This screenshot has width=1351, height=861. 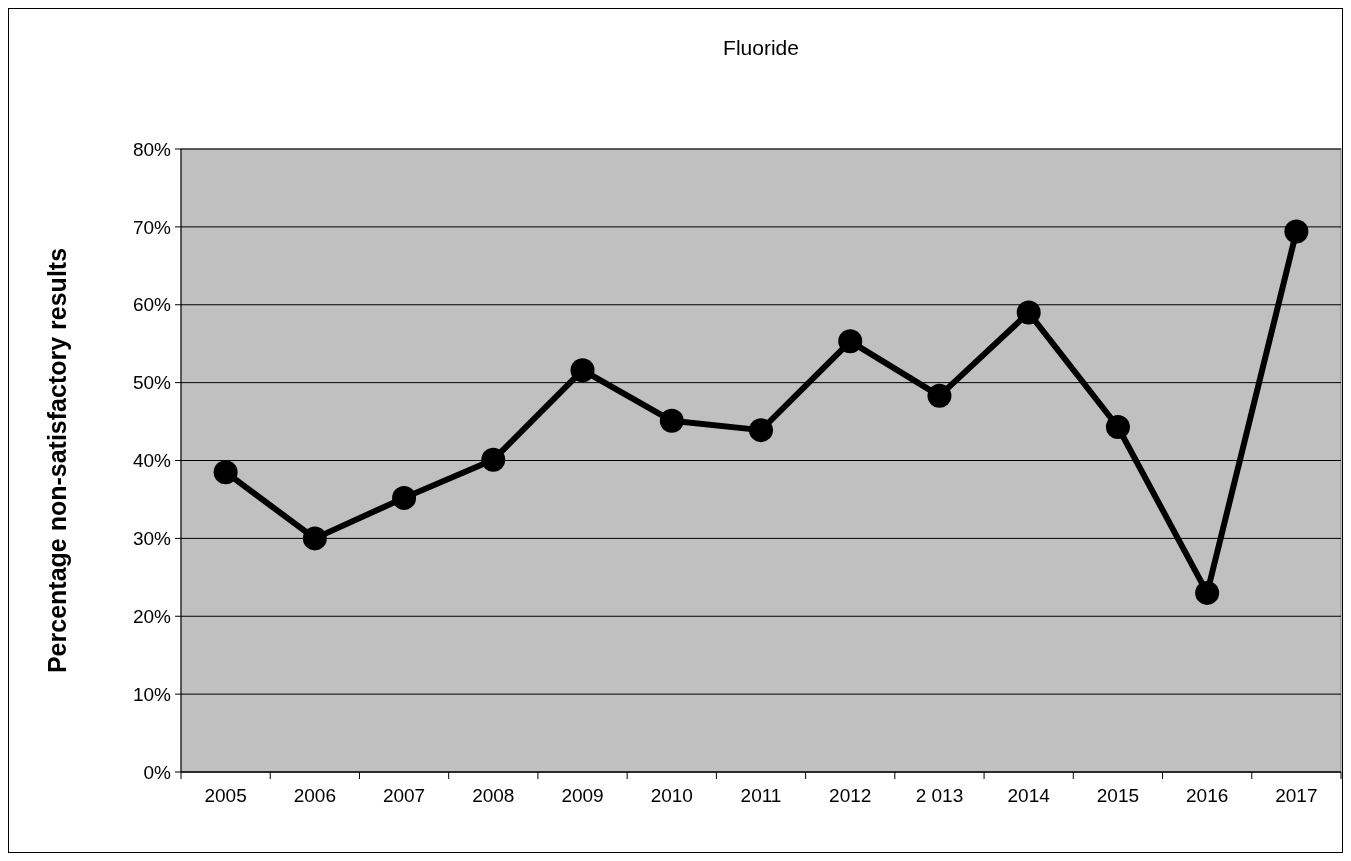 I want to click on x-tick-label: 2007, so click(x=404, y=795).